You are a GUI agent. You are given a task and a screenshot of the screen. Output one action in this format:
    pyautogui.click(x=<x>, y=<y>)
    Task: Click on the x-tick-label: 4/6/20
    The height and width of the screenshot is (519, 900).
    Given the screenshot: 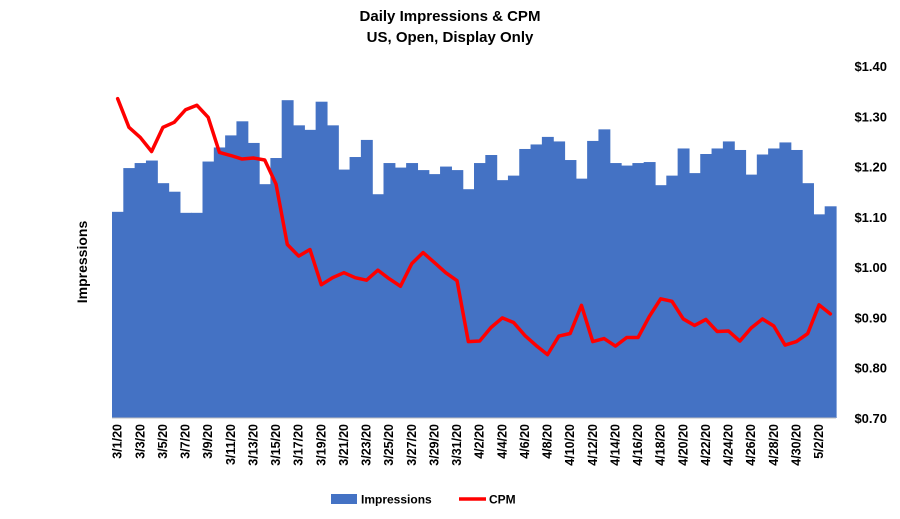 What is the action you would take?
    pyautogui.click(x=525, y=441)
    